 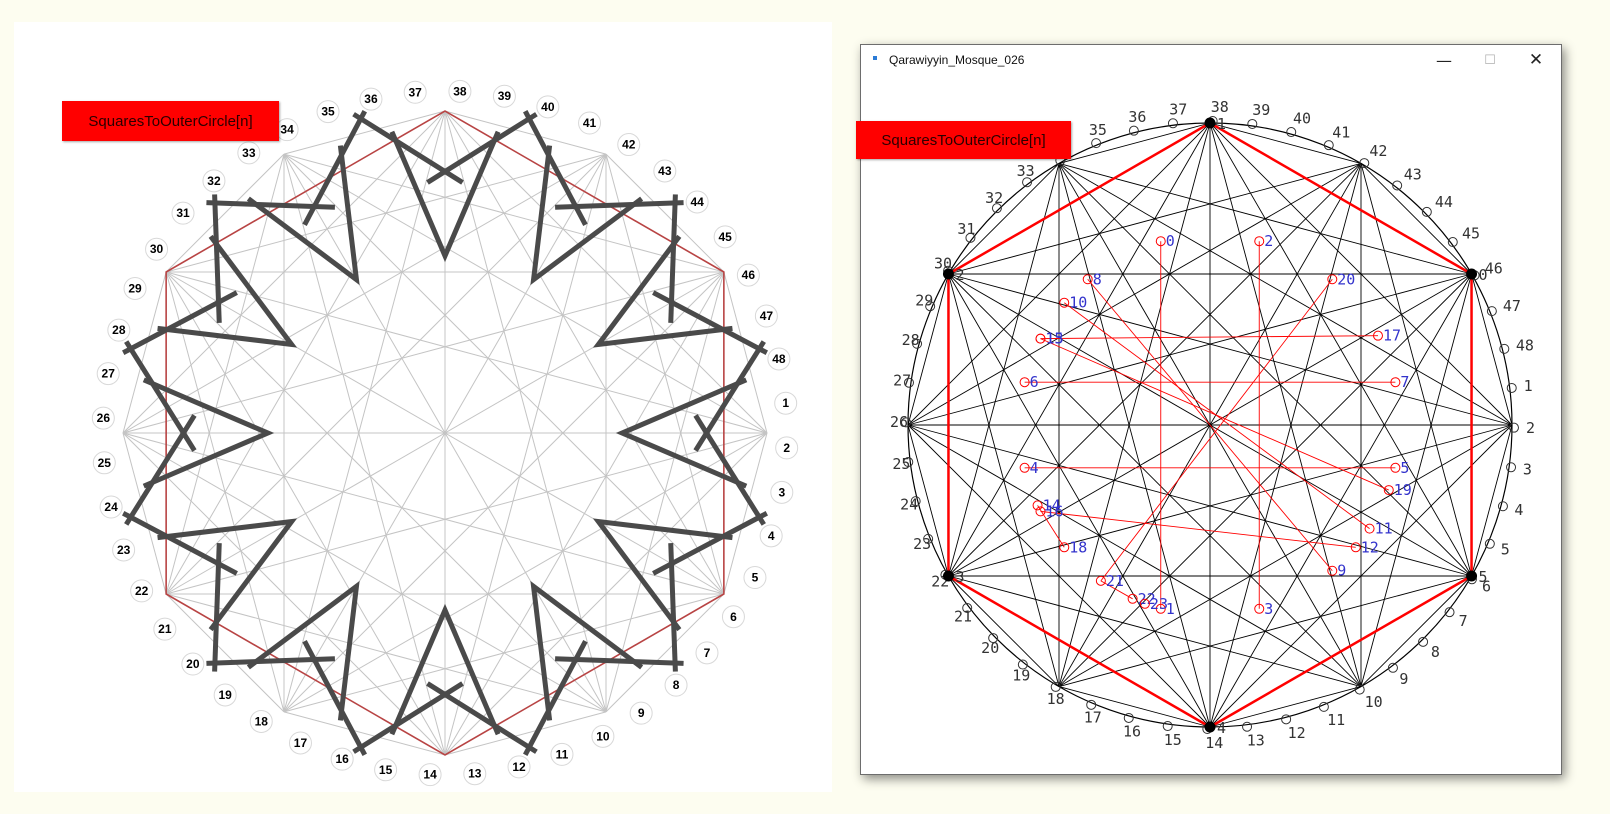 What do you see at coordinates (786, 448) in the screenshot?
I see `point-badge-label: 2` at bounding box center [786, 448].